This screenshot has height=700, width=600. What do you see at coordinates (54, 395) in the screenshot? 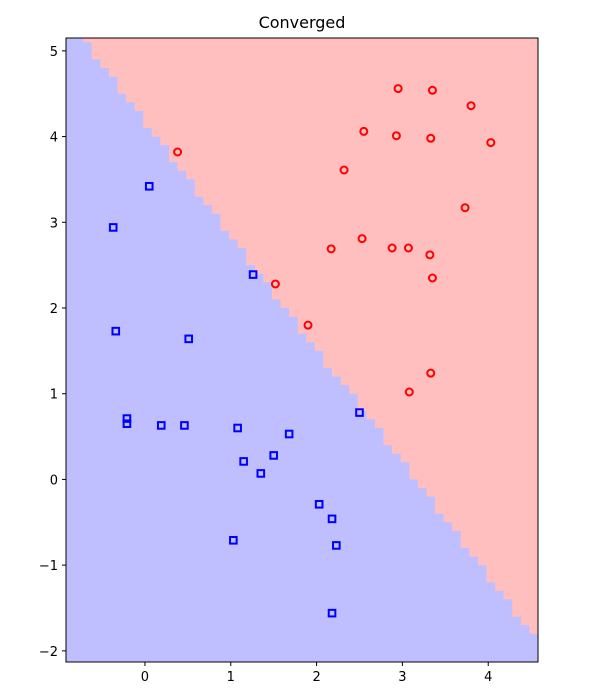
I see `y-tick-label: 1` at bounding box center [54, 395].